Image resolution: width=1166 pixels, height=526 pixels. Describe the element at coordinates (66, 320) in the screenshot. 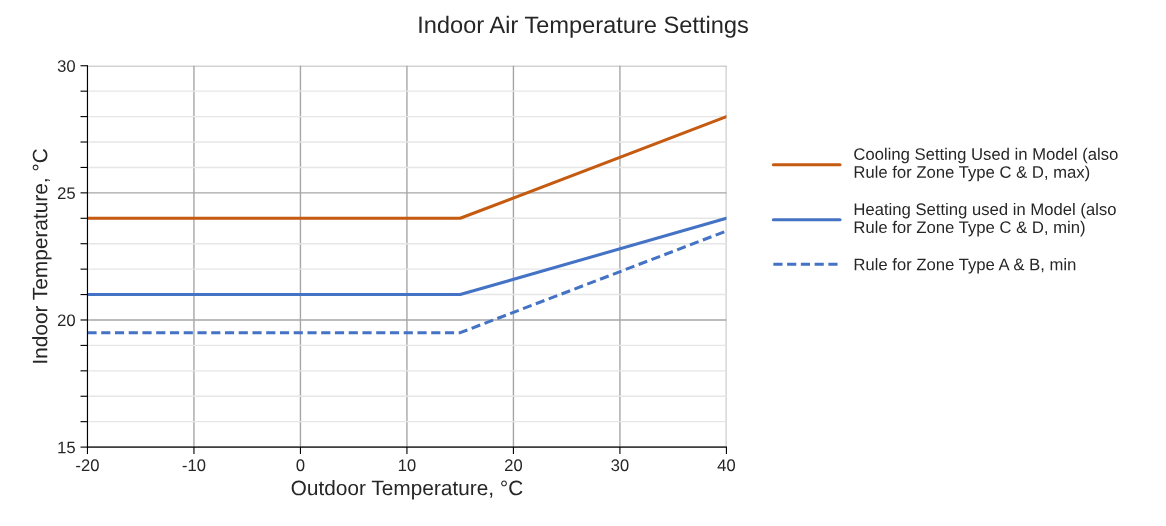

I see `y-tick-label: 20` at that location.